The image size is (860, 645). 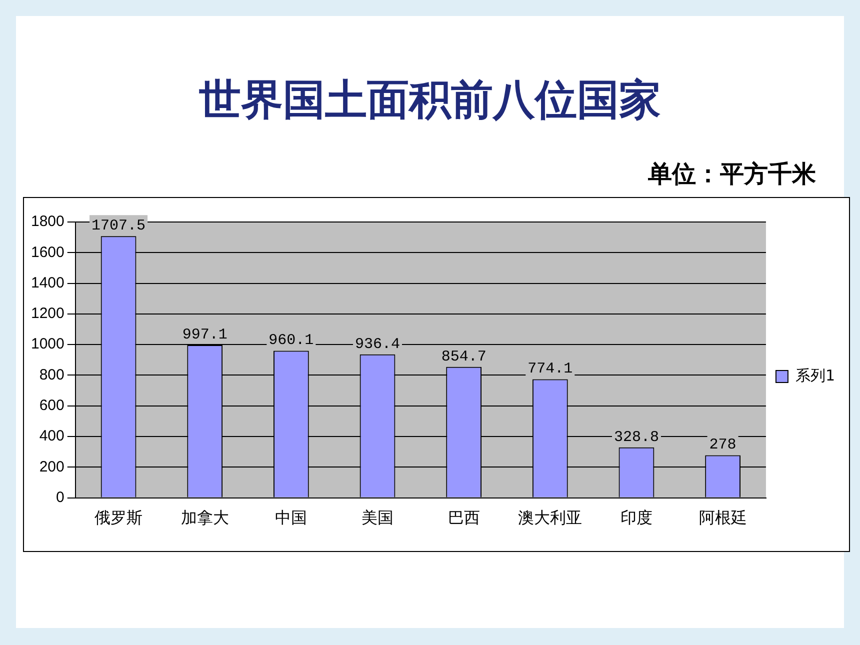 What do you see at coordinates (119, 226) in the screenshot?
I see `data-label: 1707.5` at bounding box center [119, 226].